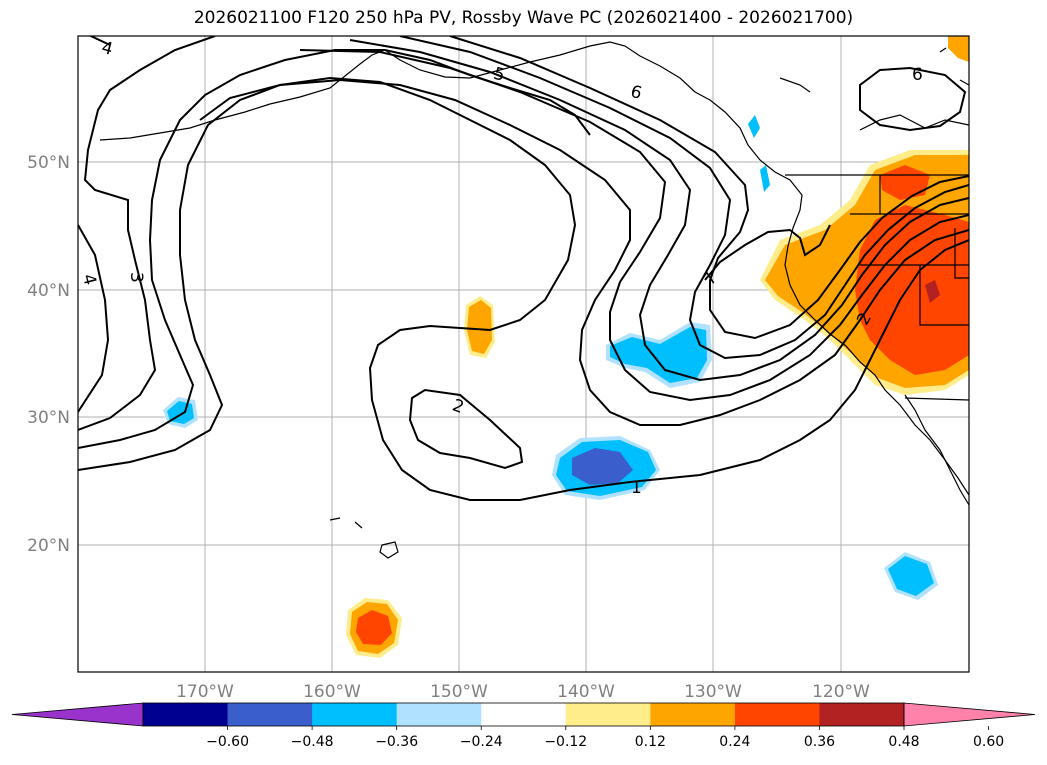  What do you see at coordinates (48, 418) in the screenshot?
I see `lat-label: 30°N` at bounding box center [48, 418].